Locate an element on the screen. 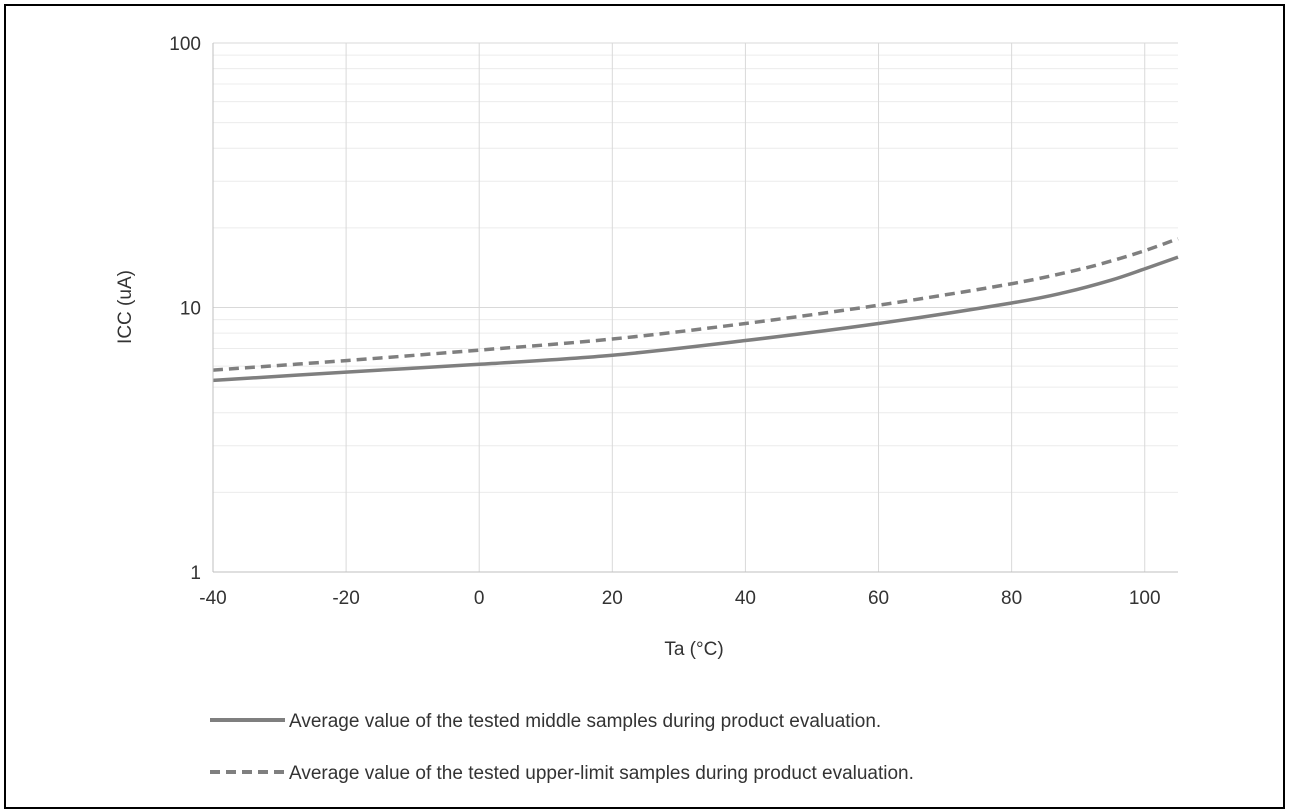 Image resolution: width=1290 pixels, height=809 pixels. x-axis-title: Ta (°C) is located at coordinates (693, 649).